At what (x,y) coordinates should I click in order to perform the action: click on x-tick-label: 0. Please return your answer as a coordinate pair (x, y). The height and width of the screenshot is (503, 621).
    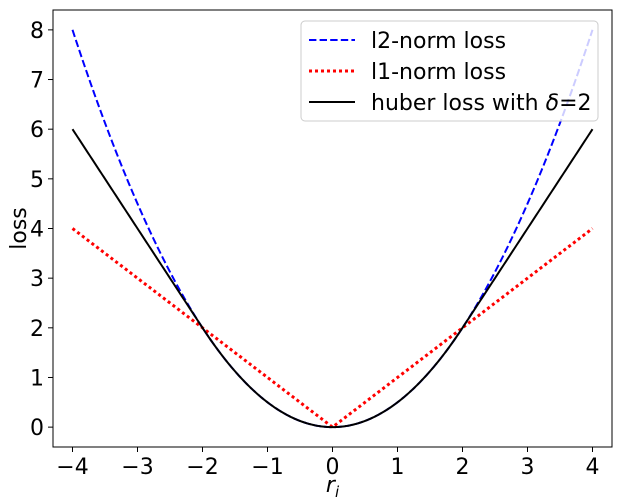
    Looking at the image, I should click on (333, 467).